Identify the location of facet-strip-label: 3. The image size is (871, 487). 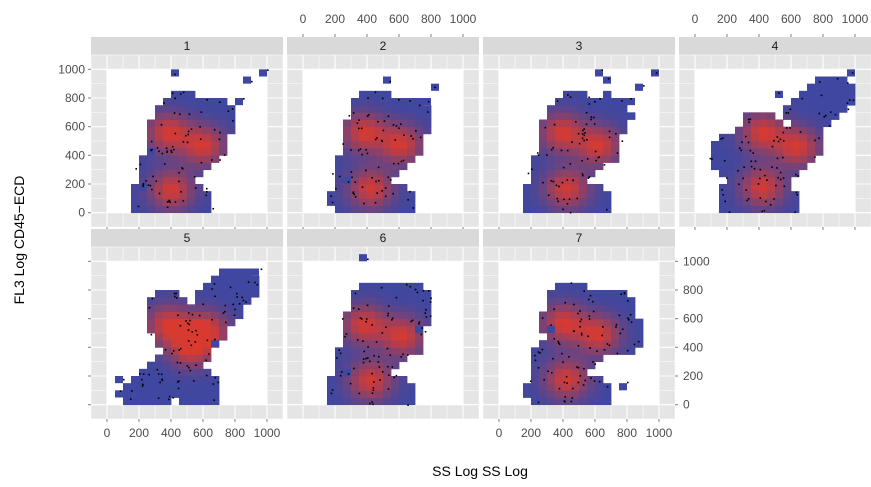
(579, 46).